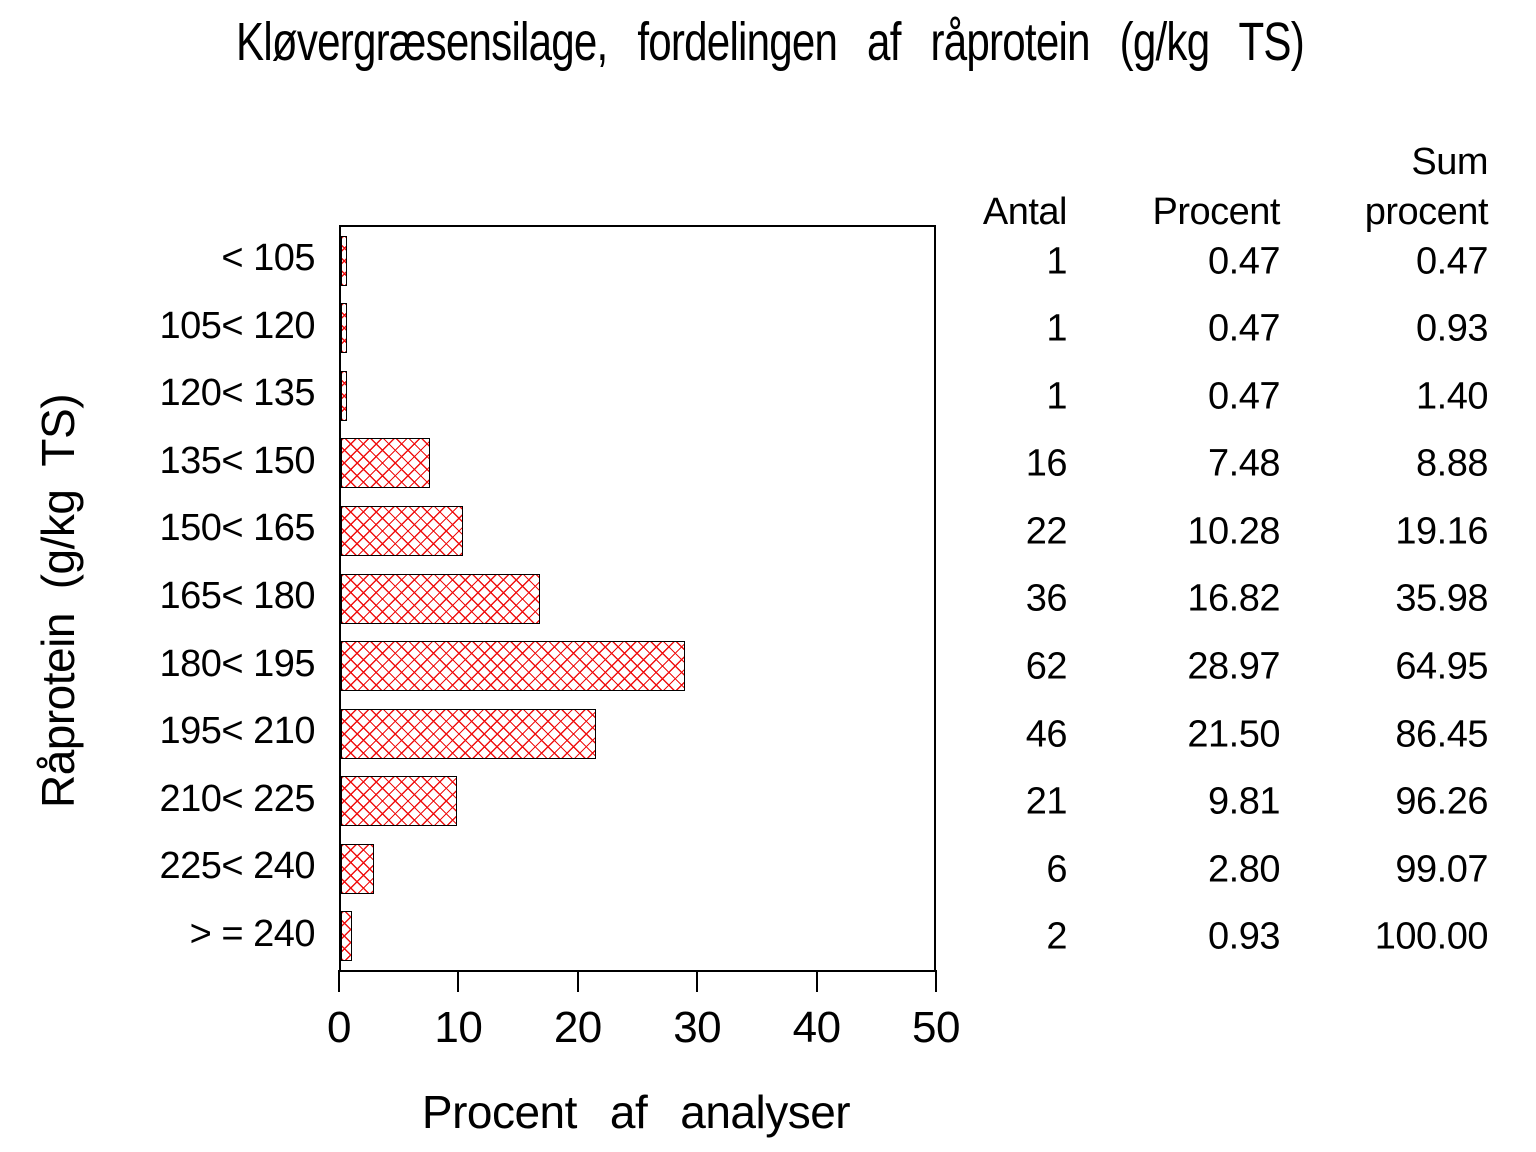  I want to click on table-cell-sum: 0.93, so click(1452, 328).